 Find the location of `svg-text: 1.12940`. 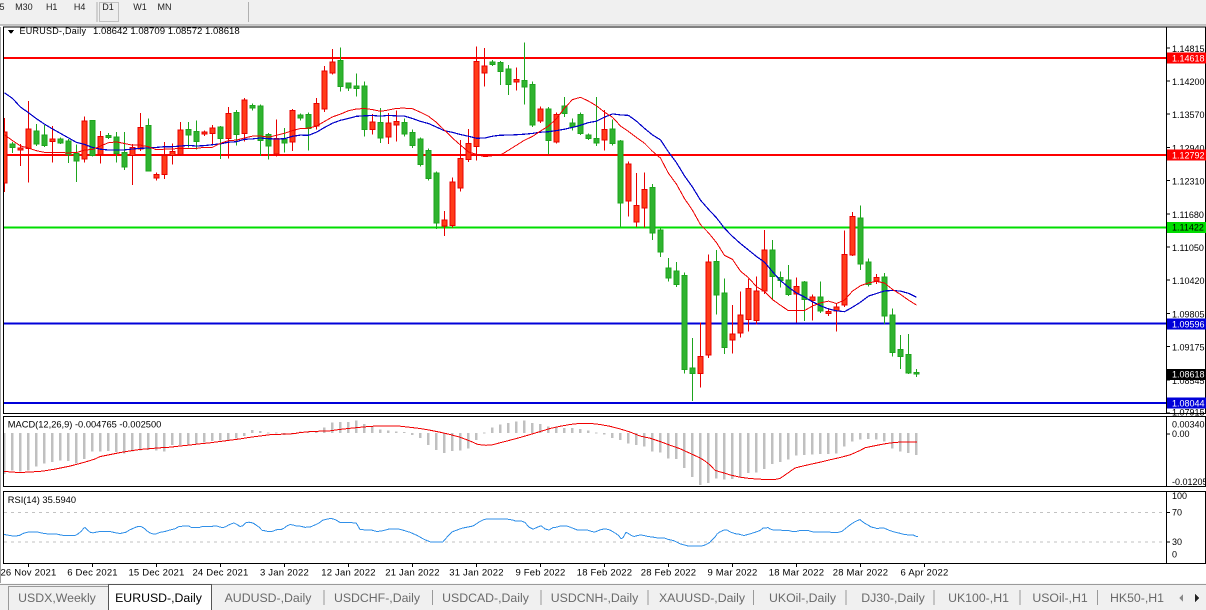

svg-text: 1.12940 is located at coordinates (1188, 148).